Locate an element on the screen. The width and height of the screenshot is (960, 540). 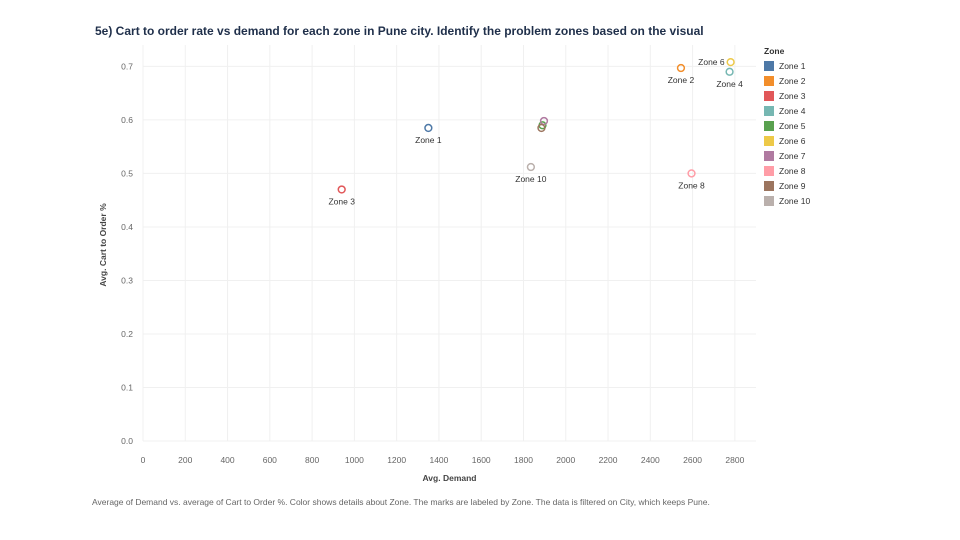
legend-item: Zone 4 is located at coordinates (787, 110).